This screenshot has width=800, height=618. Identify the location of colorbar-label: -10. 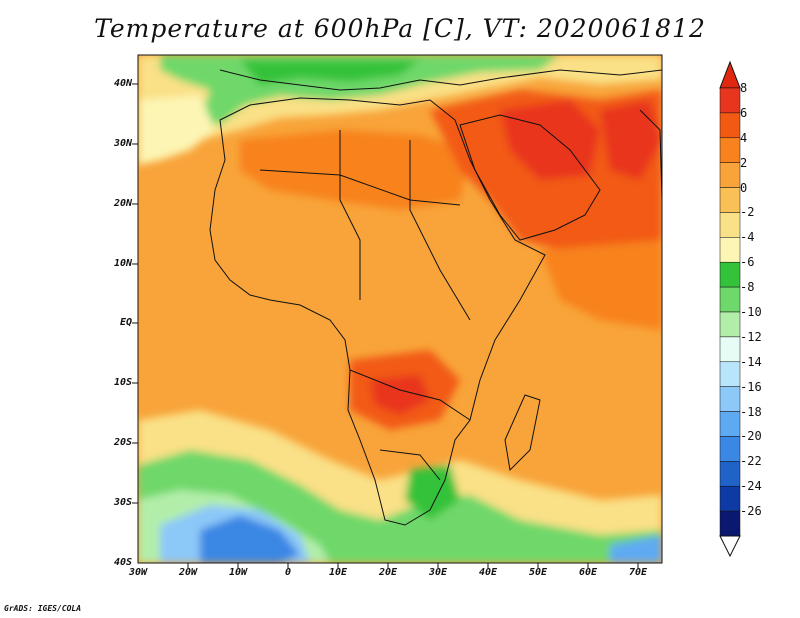
(751, 312).